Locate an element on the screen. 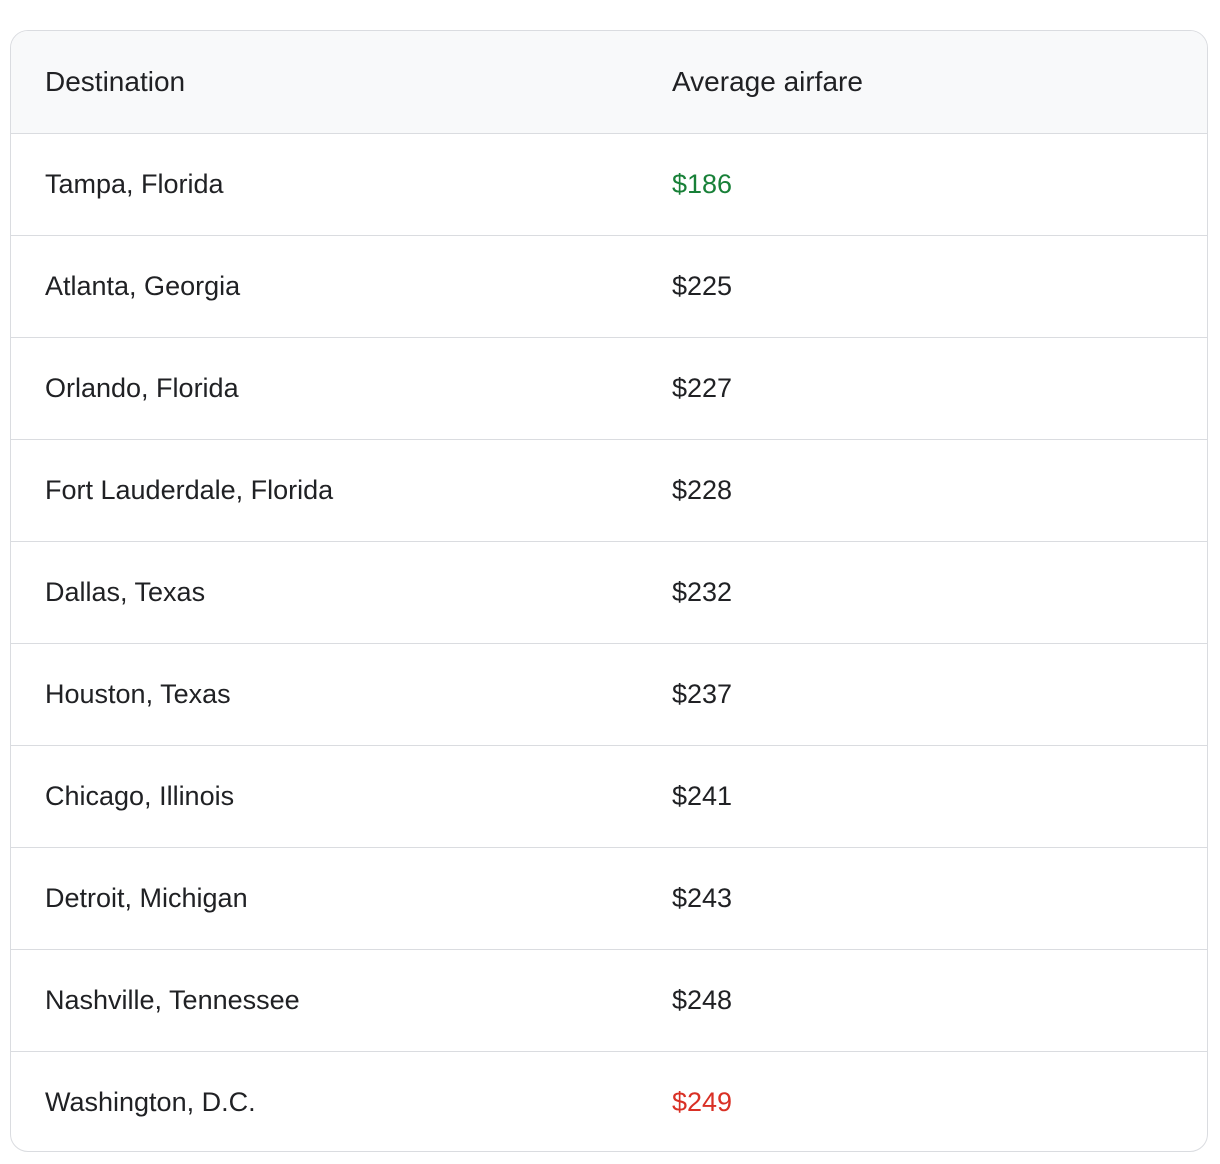  airfare-cell: $249 is located at coordinates (702, 1102).